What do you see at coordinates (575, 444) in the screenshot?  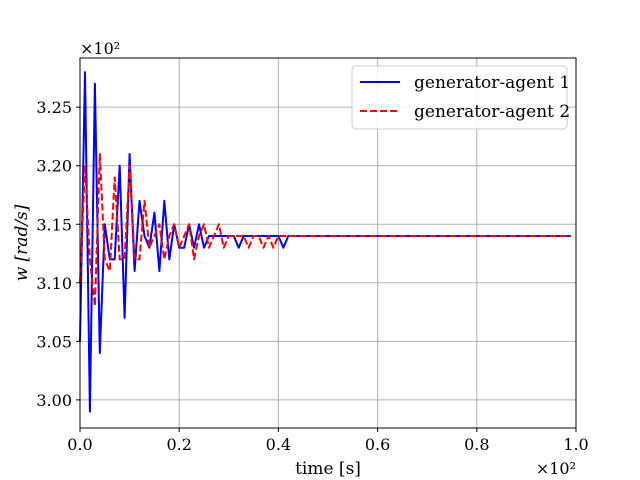 I see `x-tick-label: 1.0` at bounding box center [575, 444].